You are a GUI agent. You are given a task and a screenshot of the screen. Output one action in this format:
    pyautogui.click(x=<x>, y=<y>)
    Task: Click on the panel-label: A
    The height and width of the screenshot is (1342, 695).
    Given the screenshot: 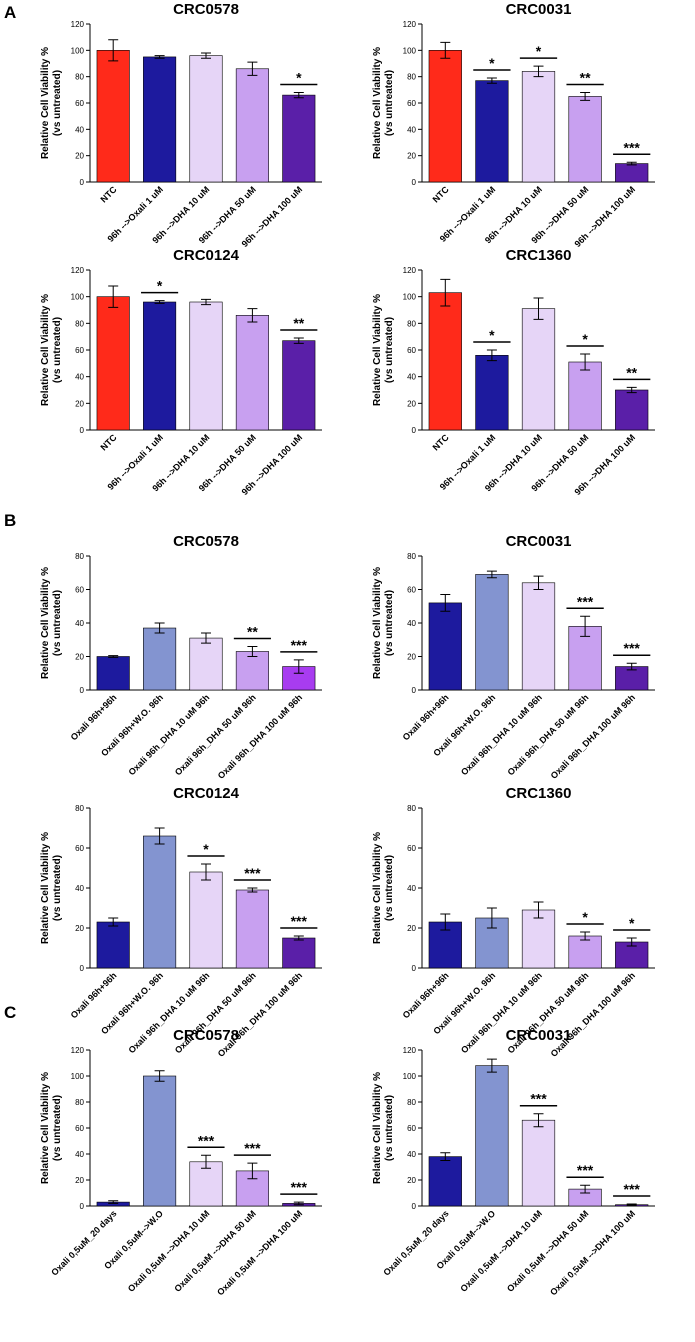 What is the action you would take?
    pyautogui.click(x=10, y=12)
    